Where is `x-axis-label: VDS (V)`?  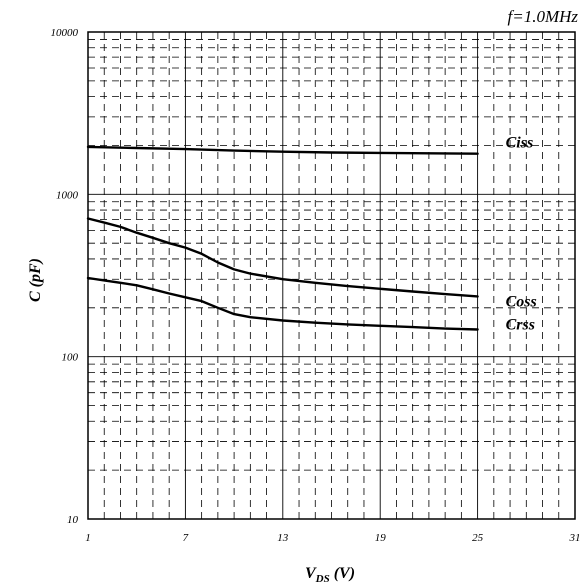
x-axis-label: VDS (V) is located at coordinates (330, 575).